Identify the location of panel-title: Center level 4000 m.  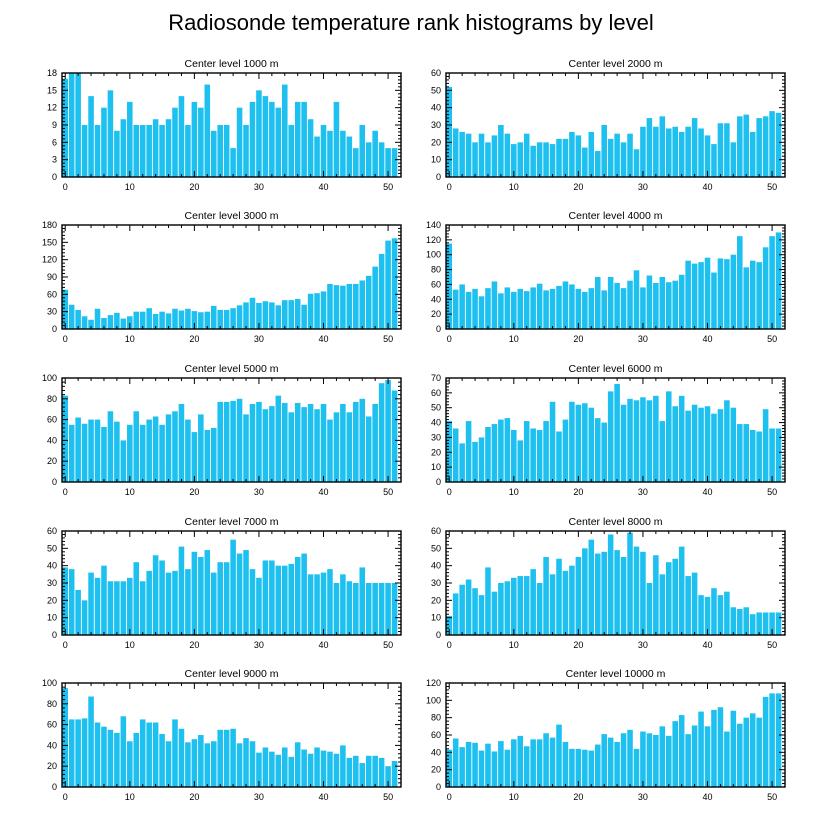
(616, 216).